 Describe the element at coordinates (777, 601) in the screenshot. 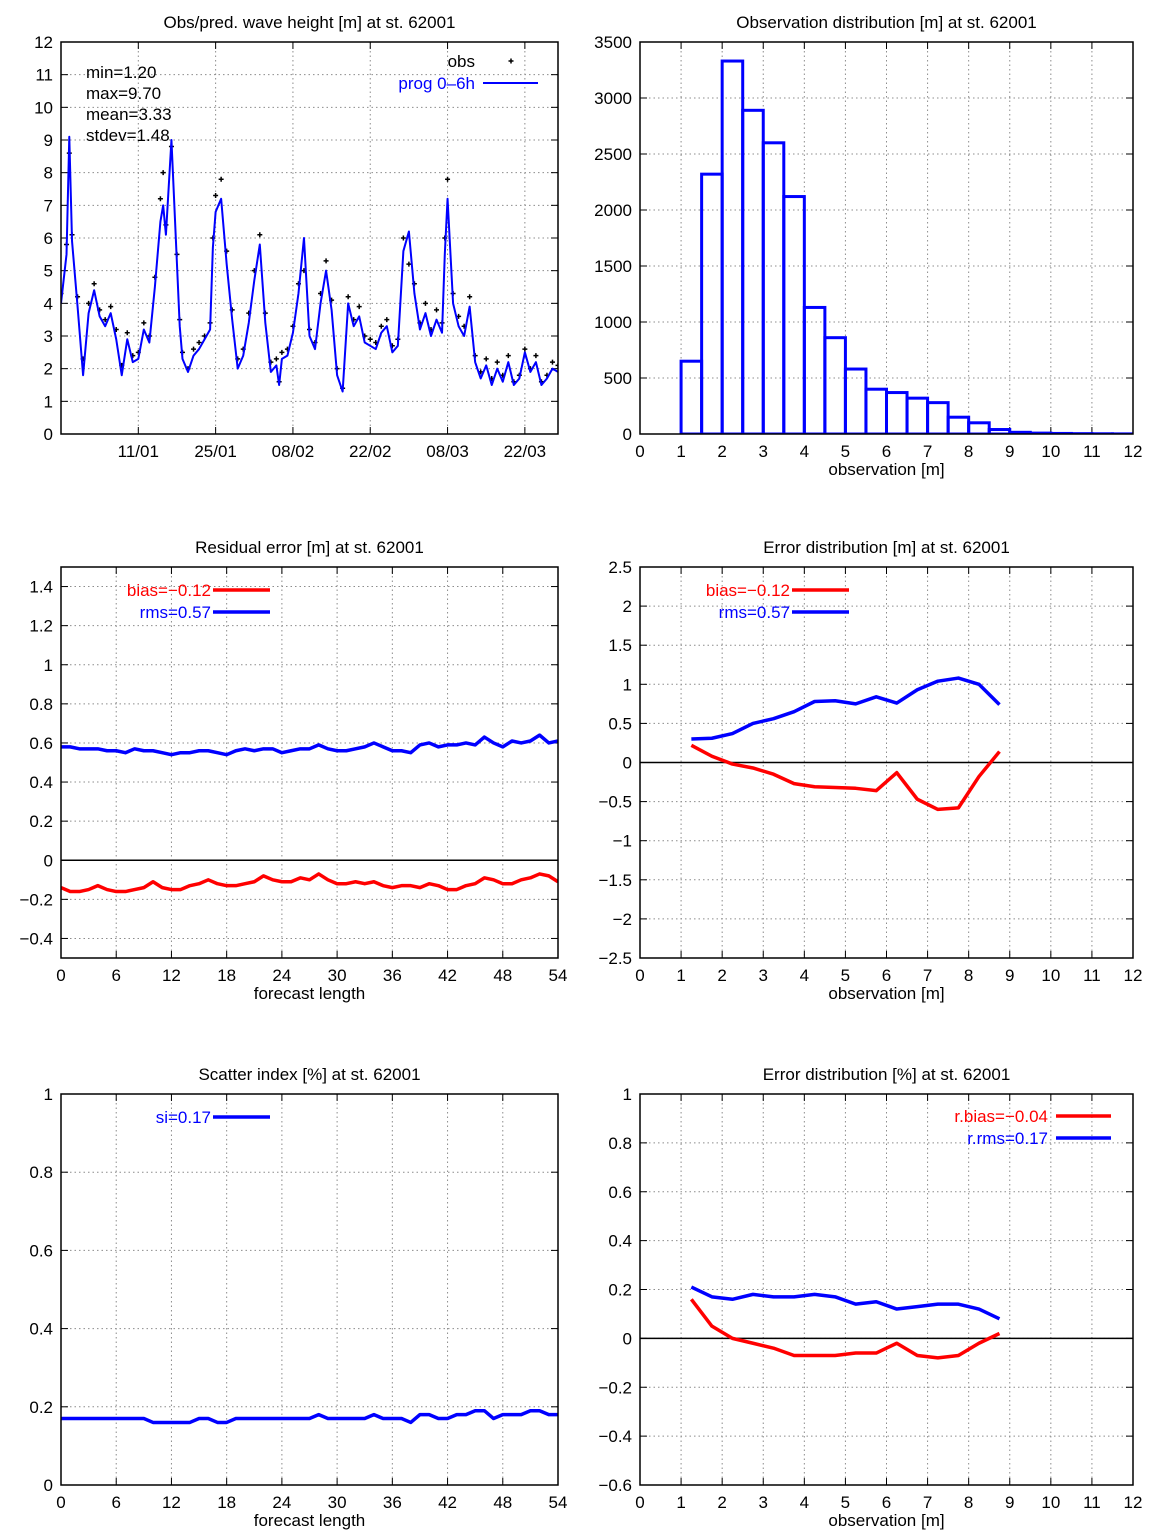

I see `legend: bias=−0.12 rms=0.57` at that location.